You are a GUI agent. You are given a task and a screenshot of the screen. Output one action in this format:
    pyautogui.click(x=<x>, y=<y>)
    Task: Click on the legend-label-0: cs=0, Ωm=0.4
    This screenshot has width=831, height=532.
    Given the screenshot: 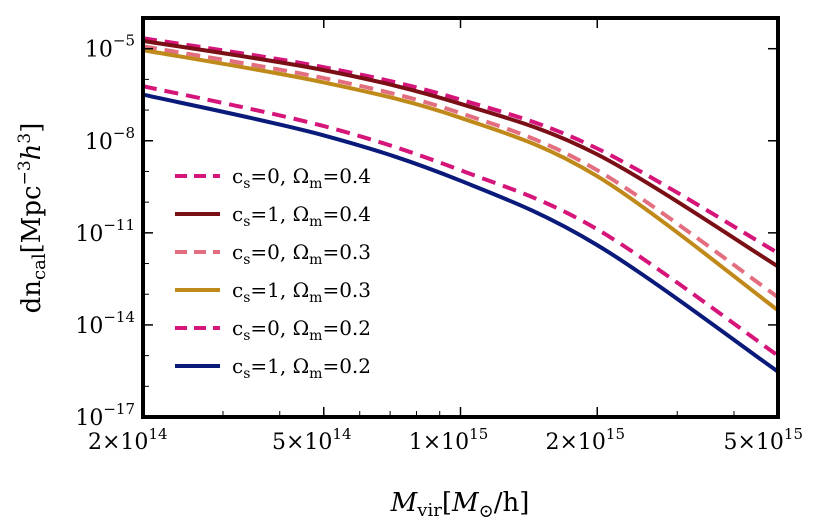 What is the action you would take?
    pyautogui.click(x=301, y=178)
    